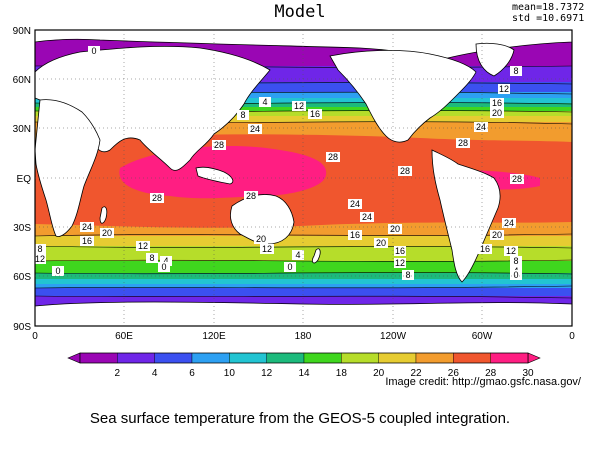 This screenshot has height=449, width=600. What do you see at coordinates (74, 358) in the screenshot?
I see `colorbar-left-arrow` at bounding box center [74, 358].